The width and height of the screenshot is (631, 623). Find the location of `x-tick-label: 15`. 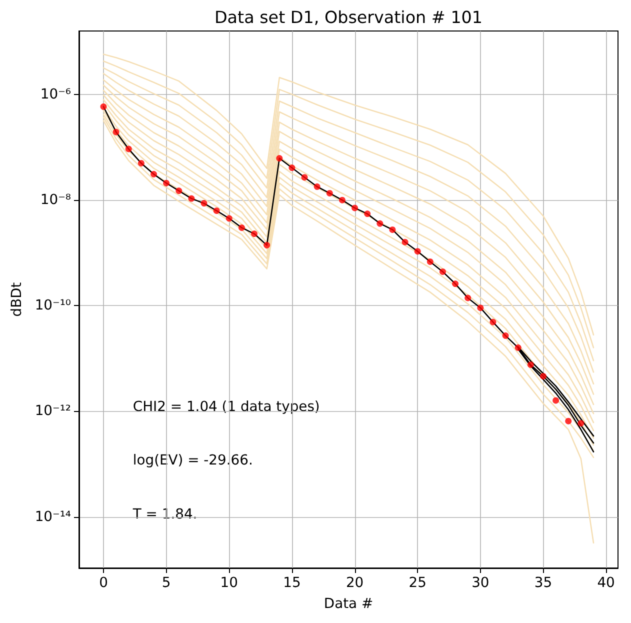

x-tick-label: 15 is located at coordinates (292, 583).